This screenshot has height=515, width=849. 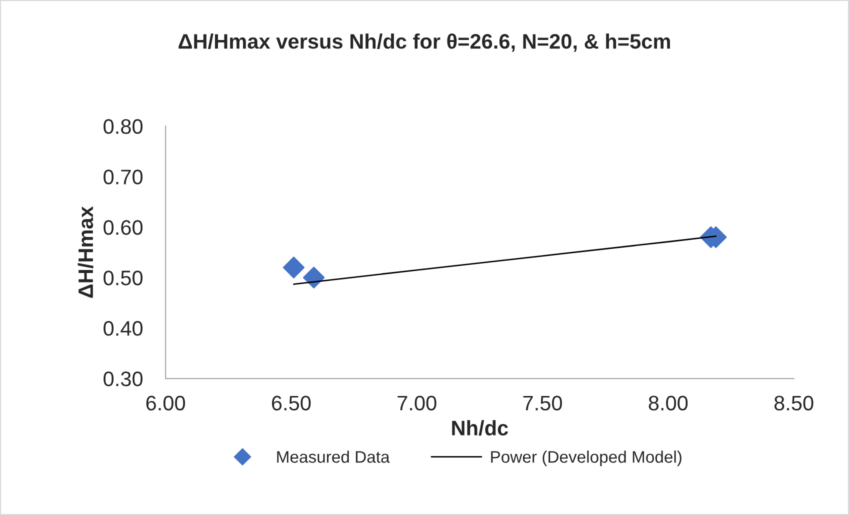 What do you see at coordinates (123, 126) in the screenshot?
I see `y-tick-label: 0.80` at bounding box center [123, 126].